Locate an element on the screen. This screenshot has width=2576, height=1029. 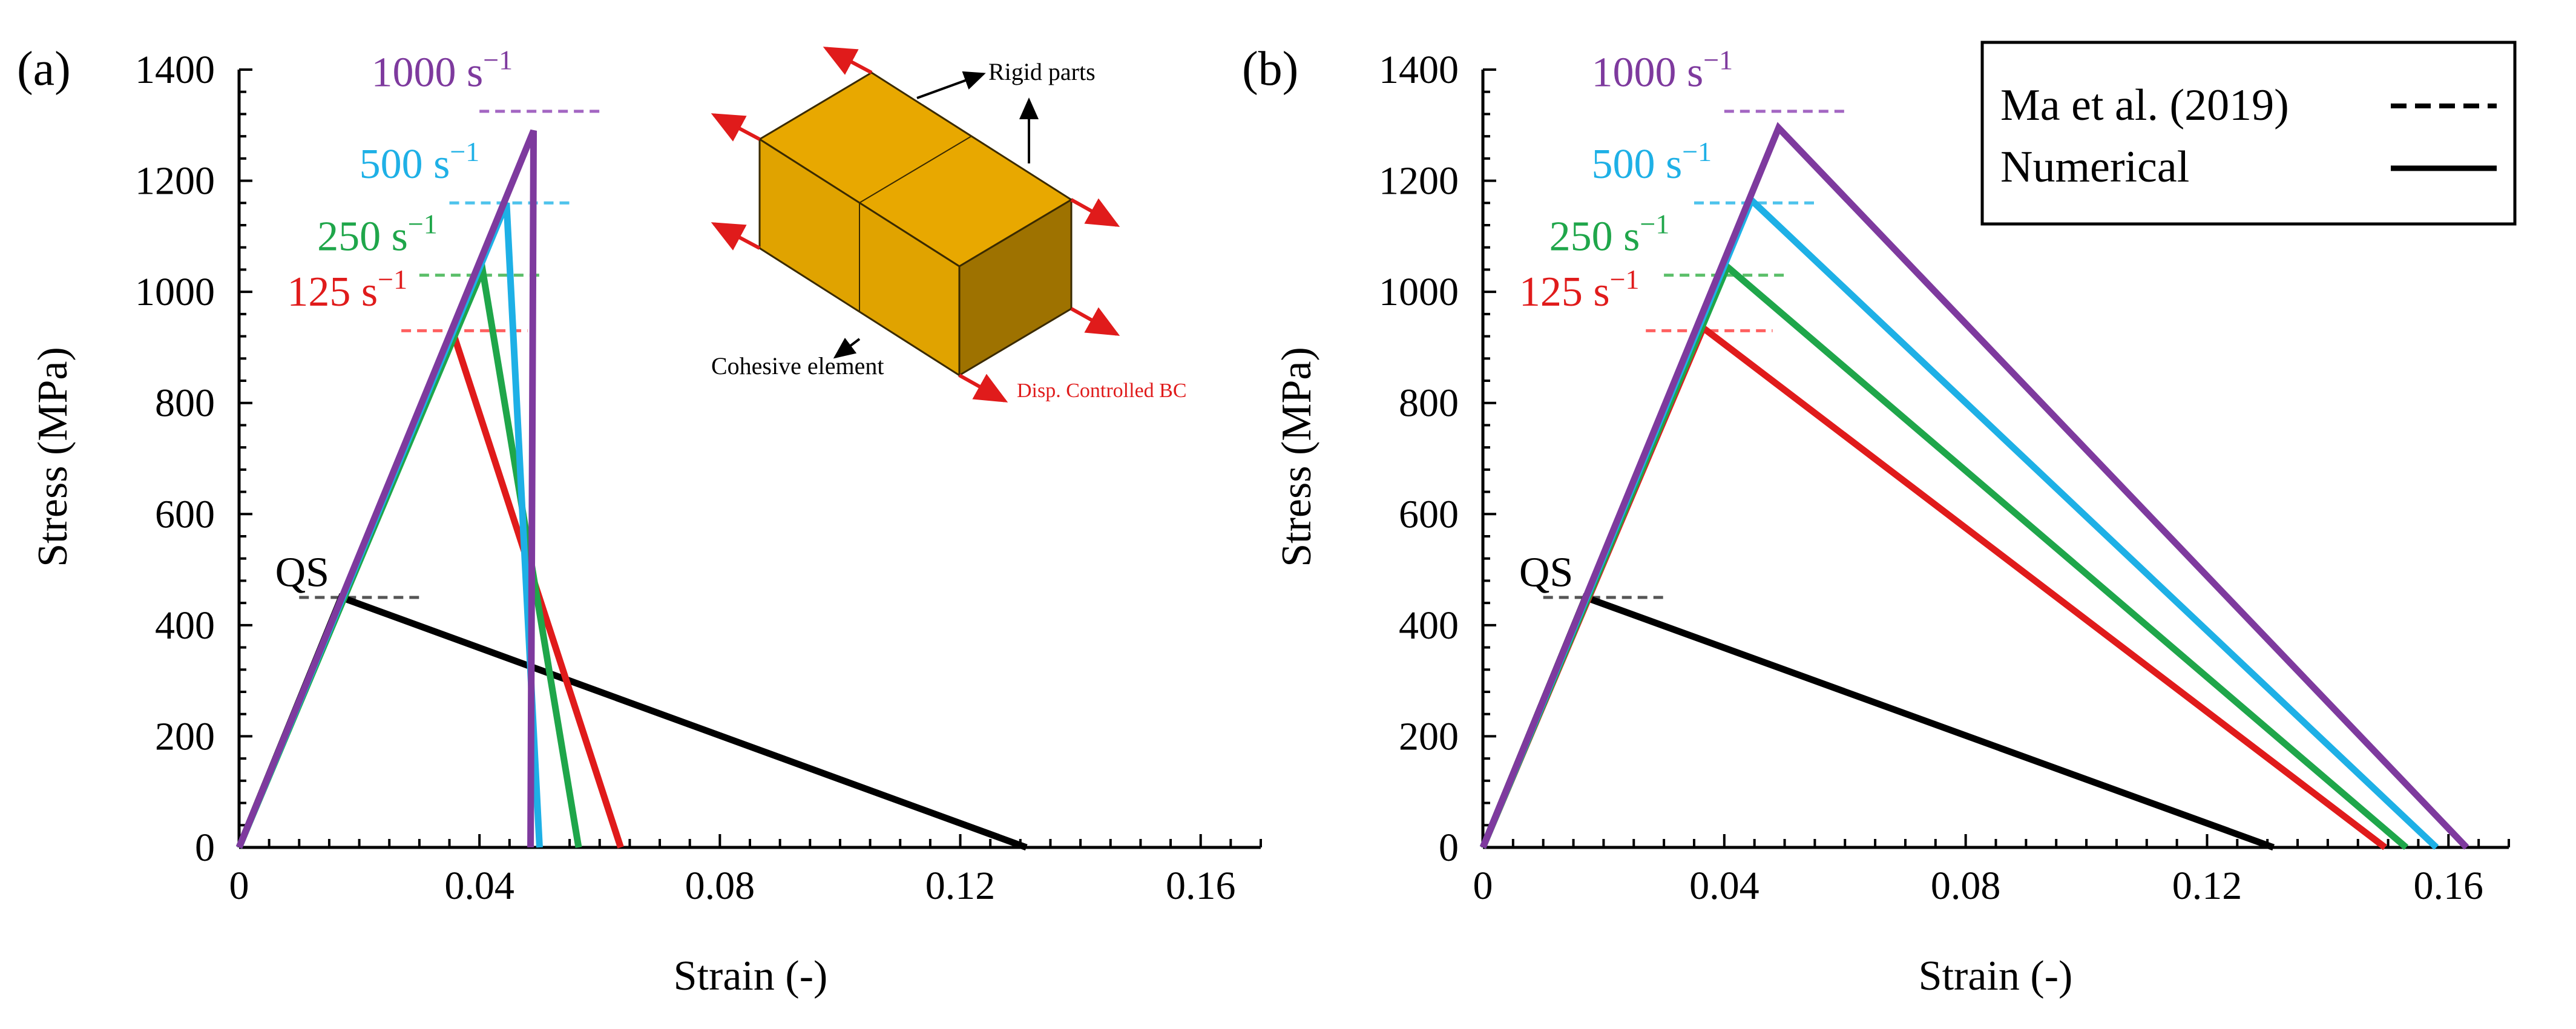
panel-a-y-tick-label: 400 is located at coordinates (185, 626).